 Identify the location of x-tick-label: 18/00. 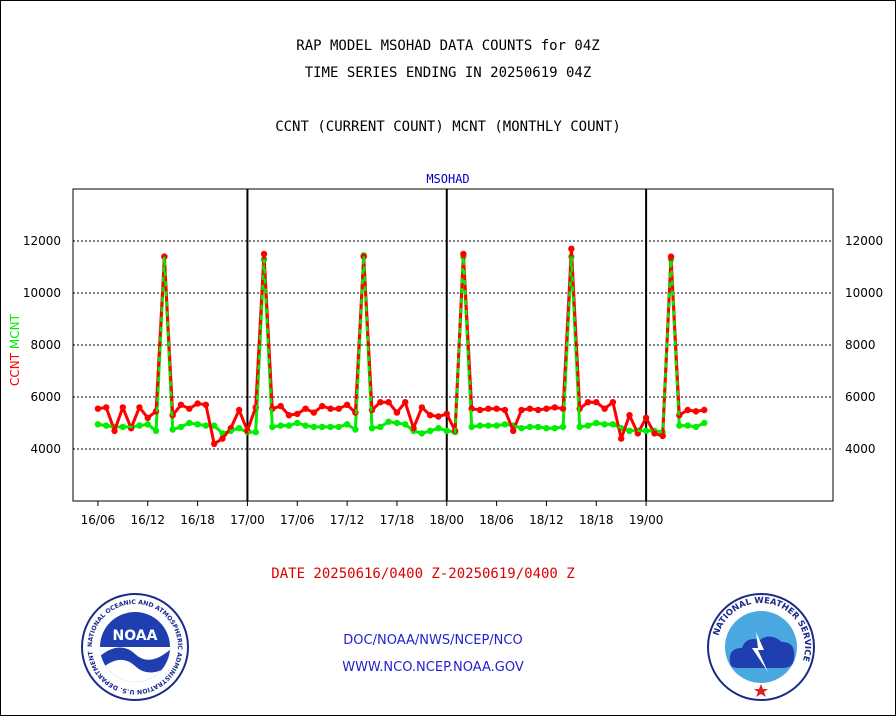
(446, 520).